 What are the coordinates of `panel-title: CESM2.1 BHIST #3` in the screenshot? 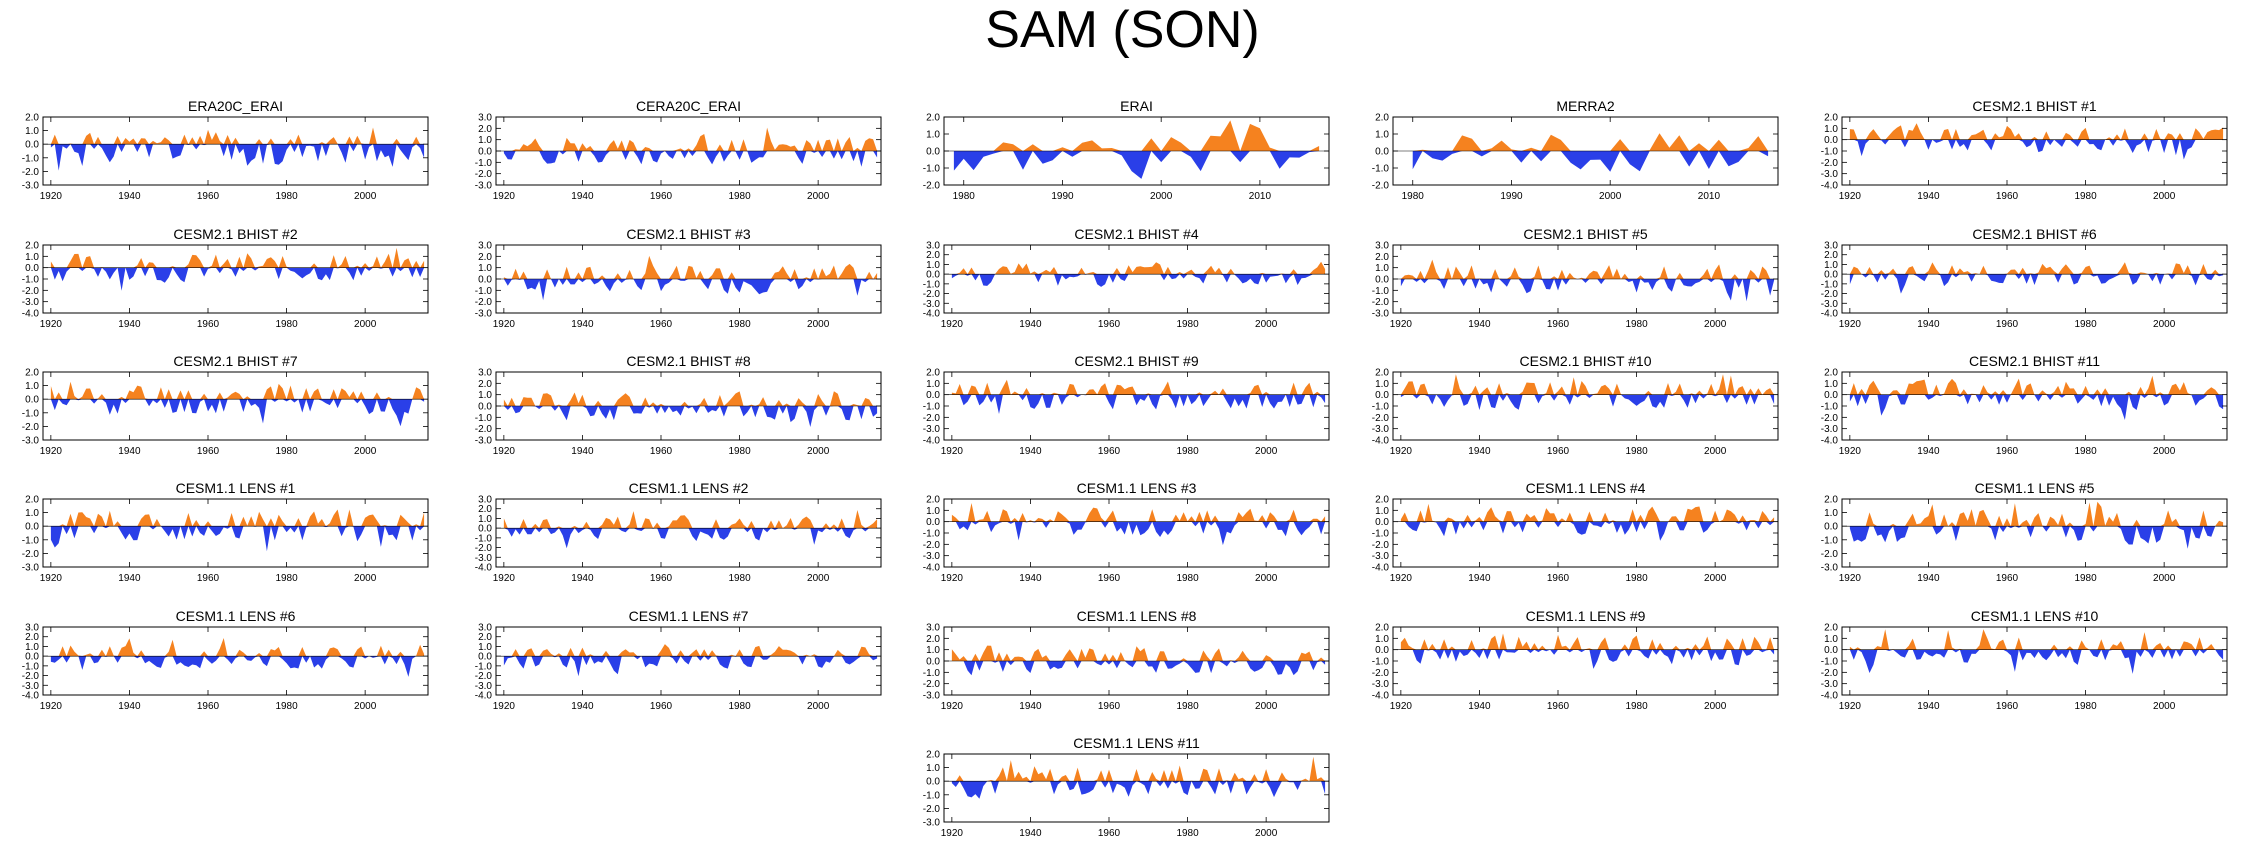 It's located at (688, 234).